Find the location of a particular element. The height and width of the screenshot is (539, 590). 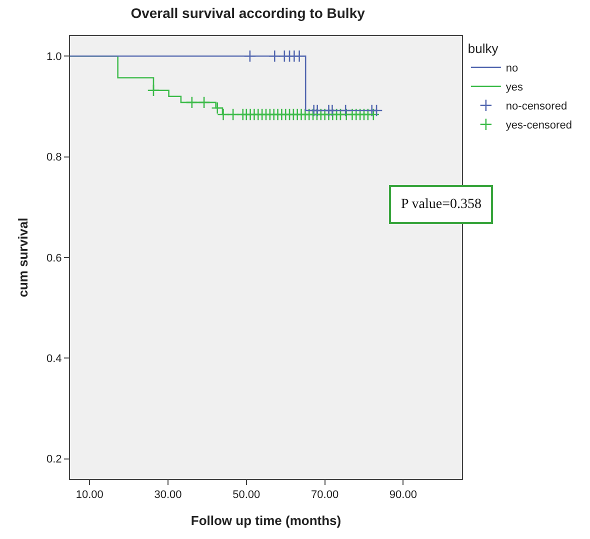

y-tick-label: 0.6 is located at coordinates (54, 258).